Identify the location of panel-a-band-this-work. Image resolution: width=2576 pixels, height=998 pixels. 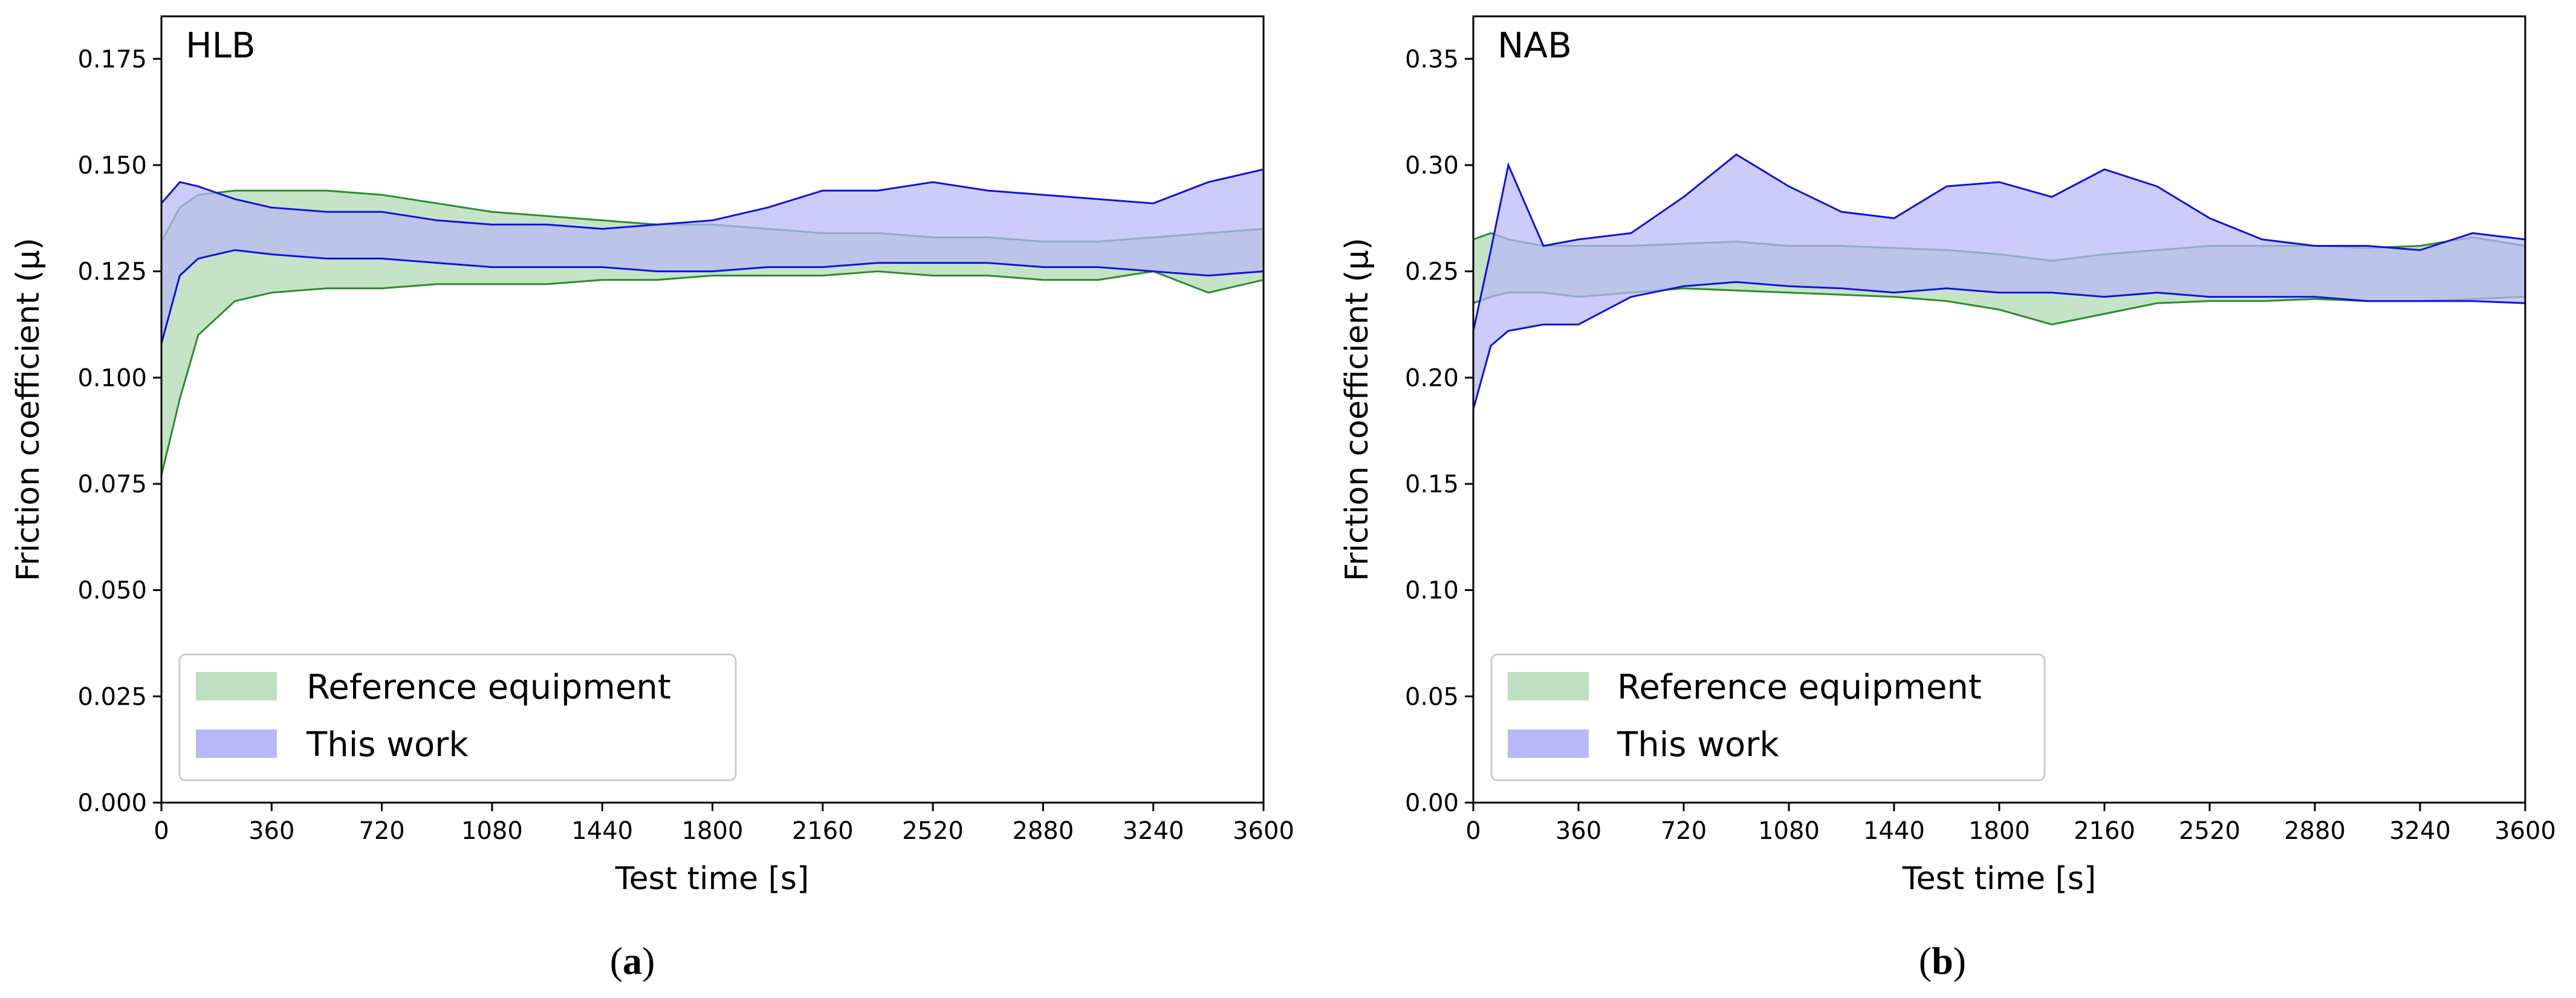
(712, 256).